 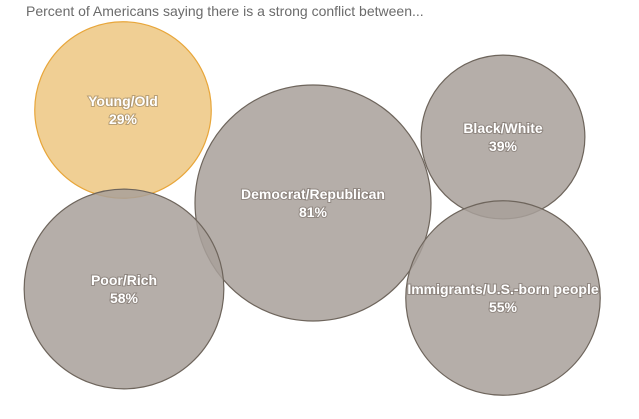 I want to click on bubble-young-old, so click(x=123, y=110).